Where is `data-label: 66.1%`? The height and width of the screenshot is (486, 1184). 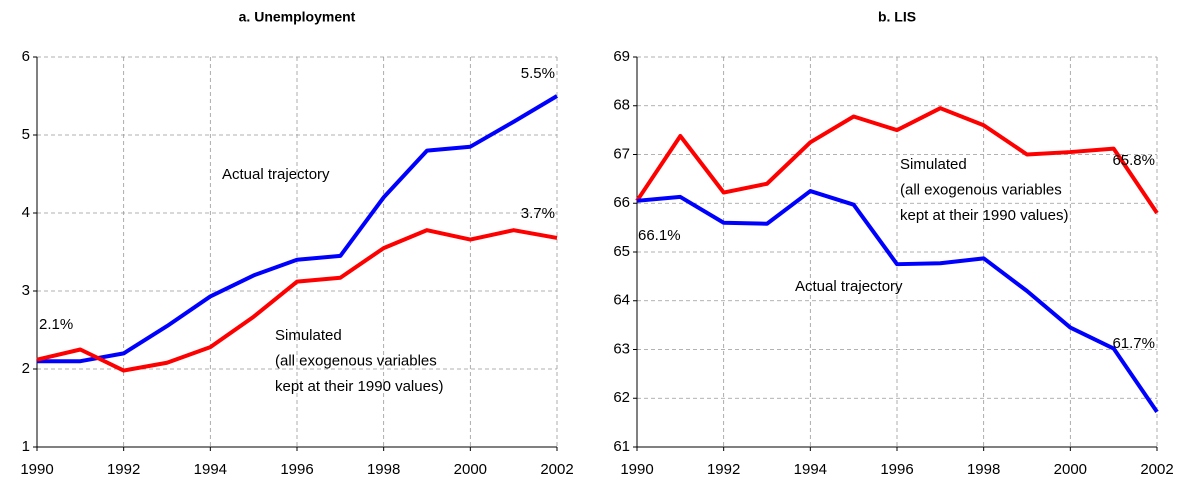 data-label: 66.1% is located at coordinates (659, 235).